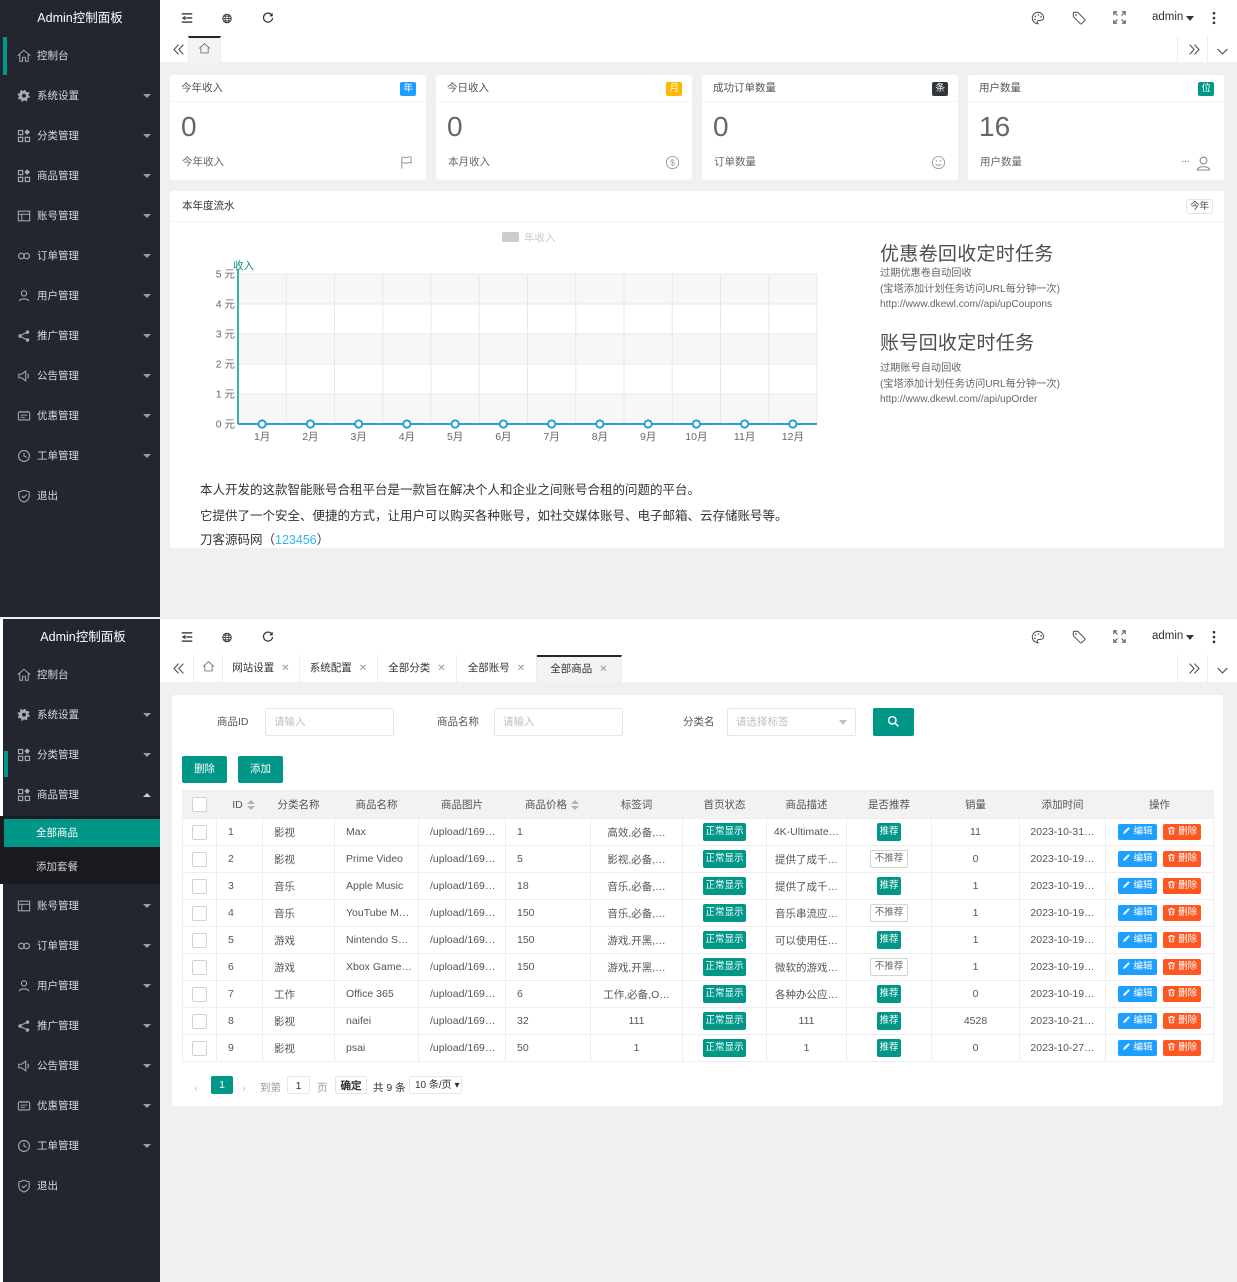 The height and width of the screenshot is (1282, 1237). What do you see at coordinates (744, 437) in the screenshot?
I see `svg-text: 11月` at bounding box center [744, 437].